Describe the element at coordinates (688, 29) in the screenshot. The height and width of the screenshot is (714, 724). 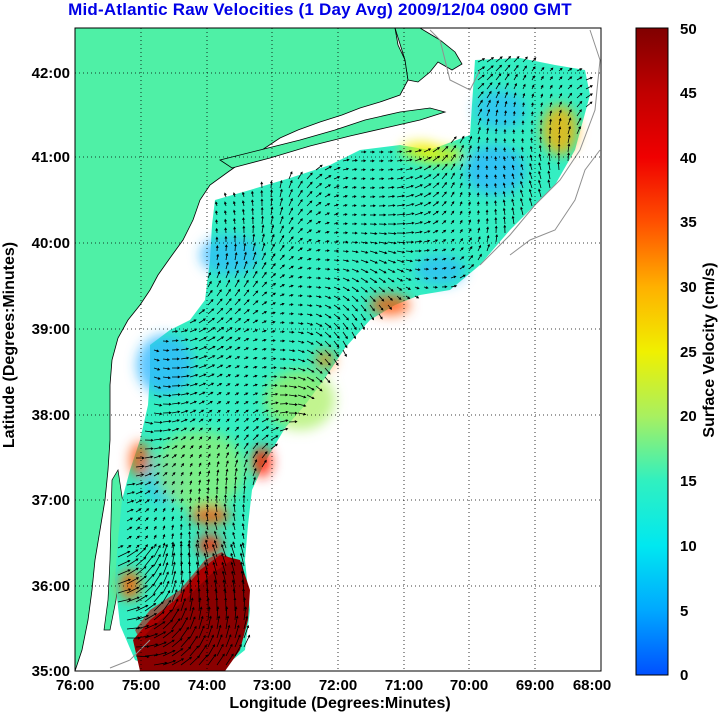
I see `colorbar-tick: 50` at that location.